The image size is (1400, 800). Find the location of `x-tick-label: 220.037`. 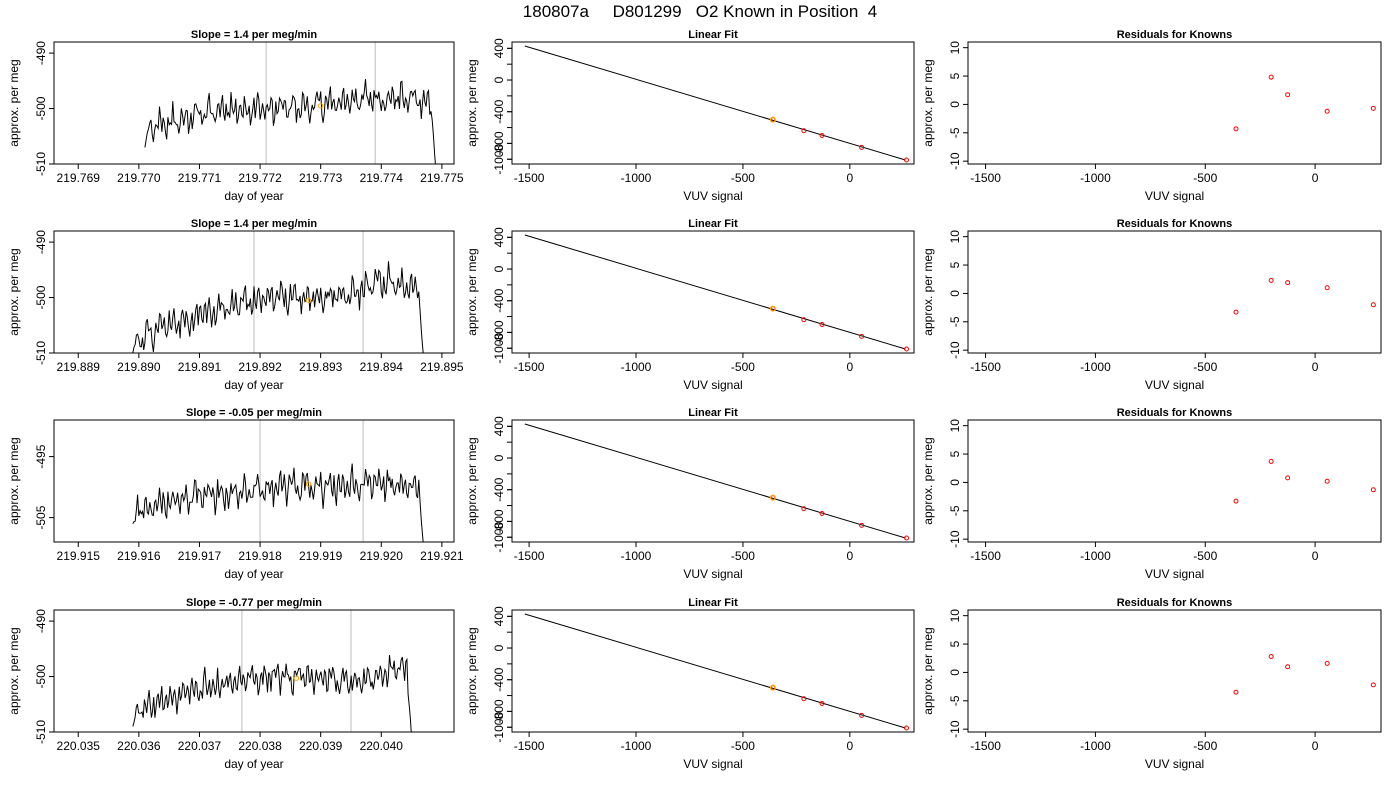

x-tick-label: 220.037 is located at coordinates (200, 746).